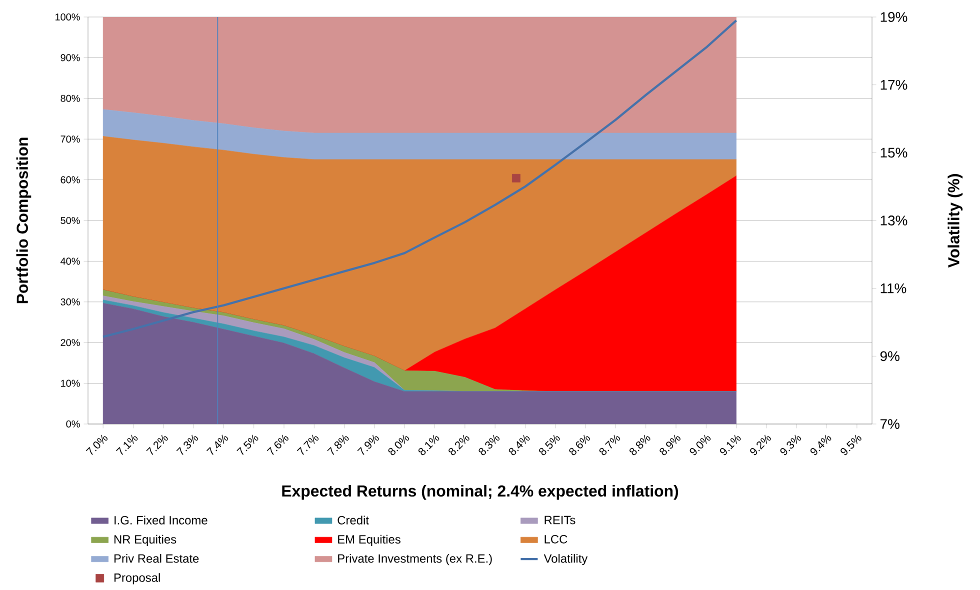  What do you see at coordinates (70, 180) in the screenshot?
I see `y-tick-label: 60%` at bounding box center [70, 180].